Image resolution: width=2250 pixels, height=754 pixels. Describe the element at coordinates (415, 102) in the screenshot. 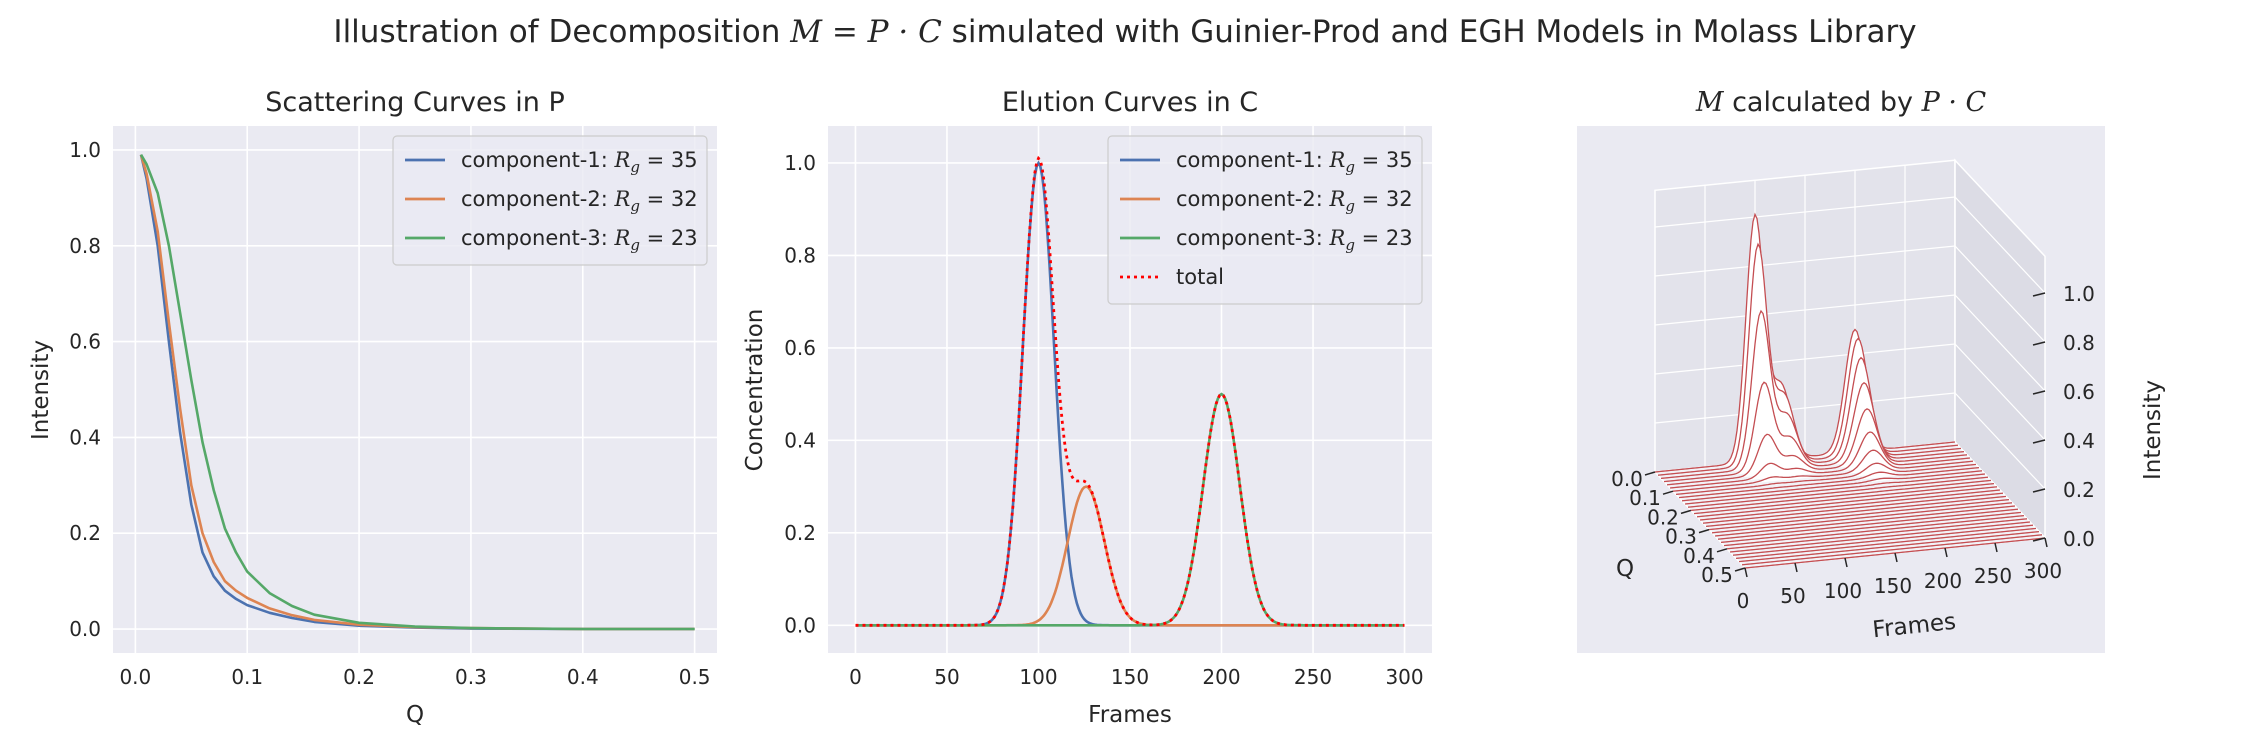

I see `scattering-title: Scattering Curves in P` at that location.